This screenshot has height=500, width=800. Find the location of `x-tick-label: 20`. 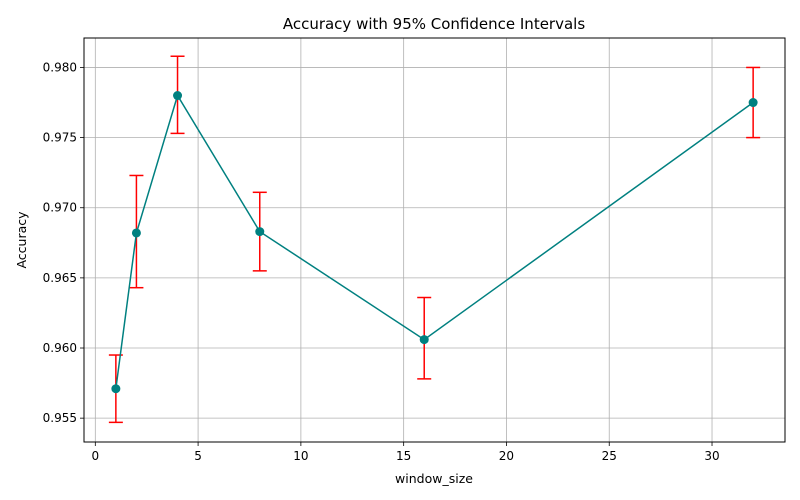

x-tick-label: 20 is located at coordinates (506, 456).